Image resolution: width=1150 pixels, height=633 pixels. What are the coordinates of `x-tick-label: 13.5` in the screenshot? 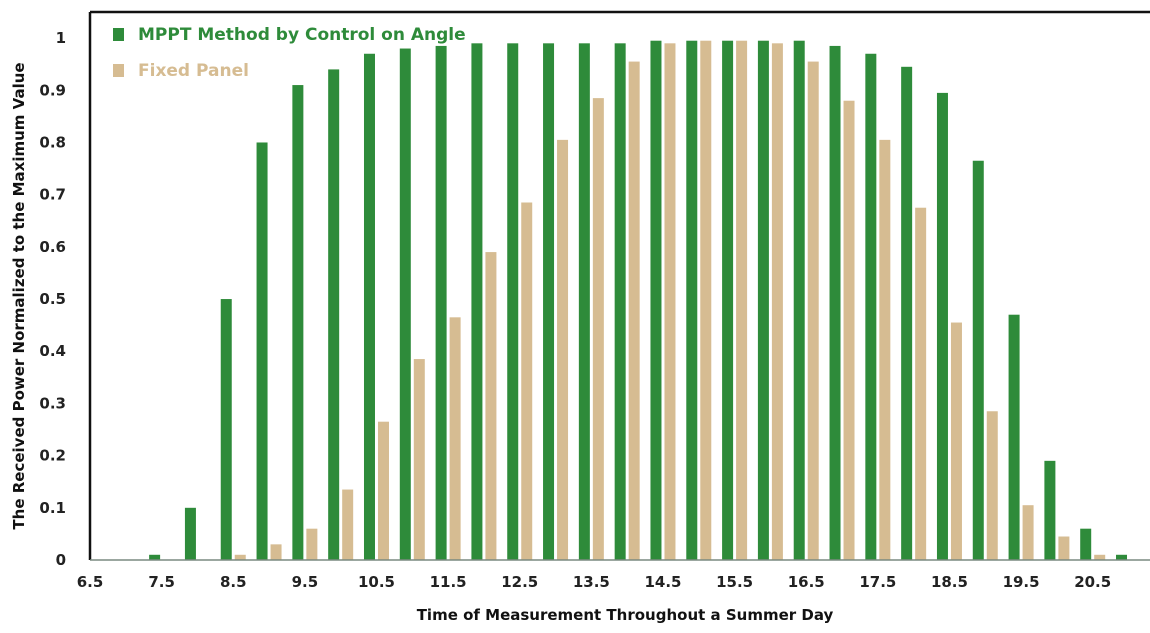 It's located at (591, 582).